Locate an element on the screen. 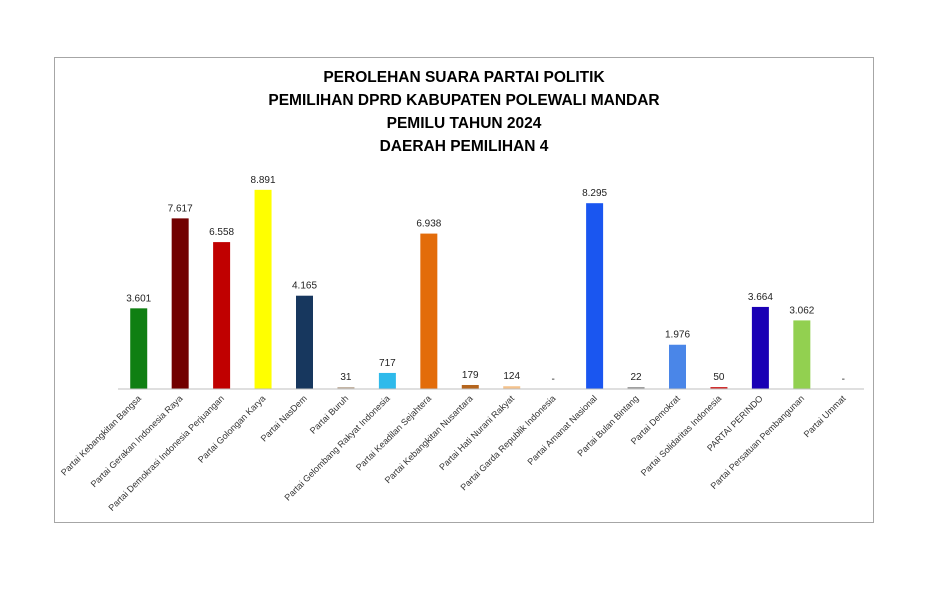  data-label: 1.976 is located at coordinates (677, 335).